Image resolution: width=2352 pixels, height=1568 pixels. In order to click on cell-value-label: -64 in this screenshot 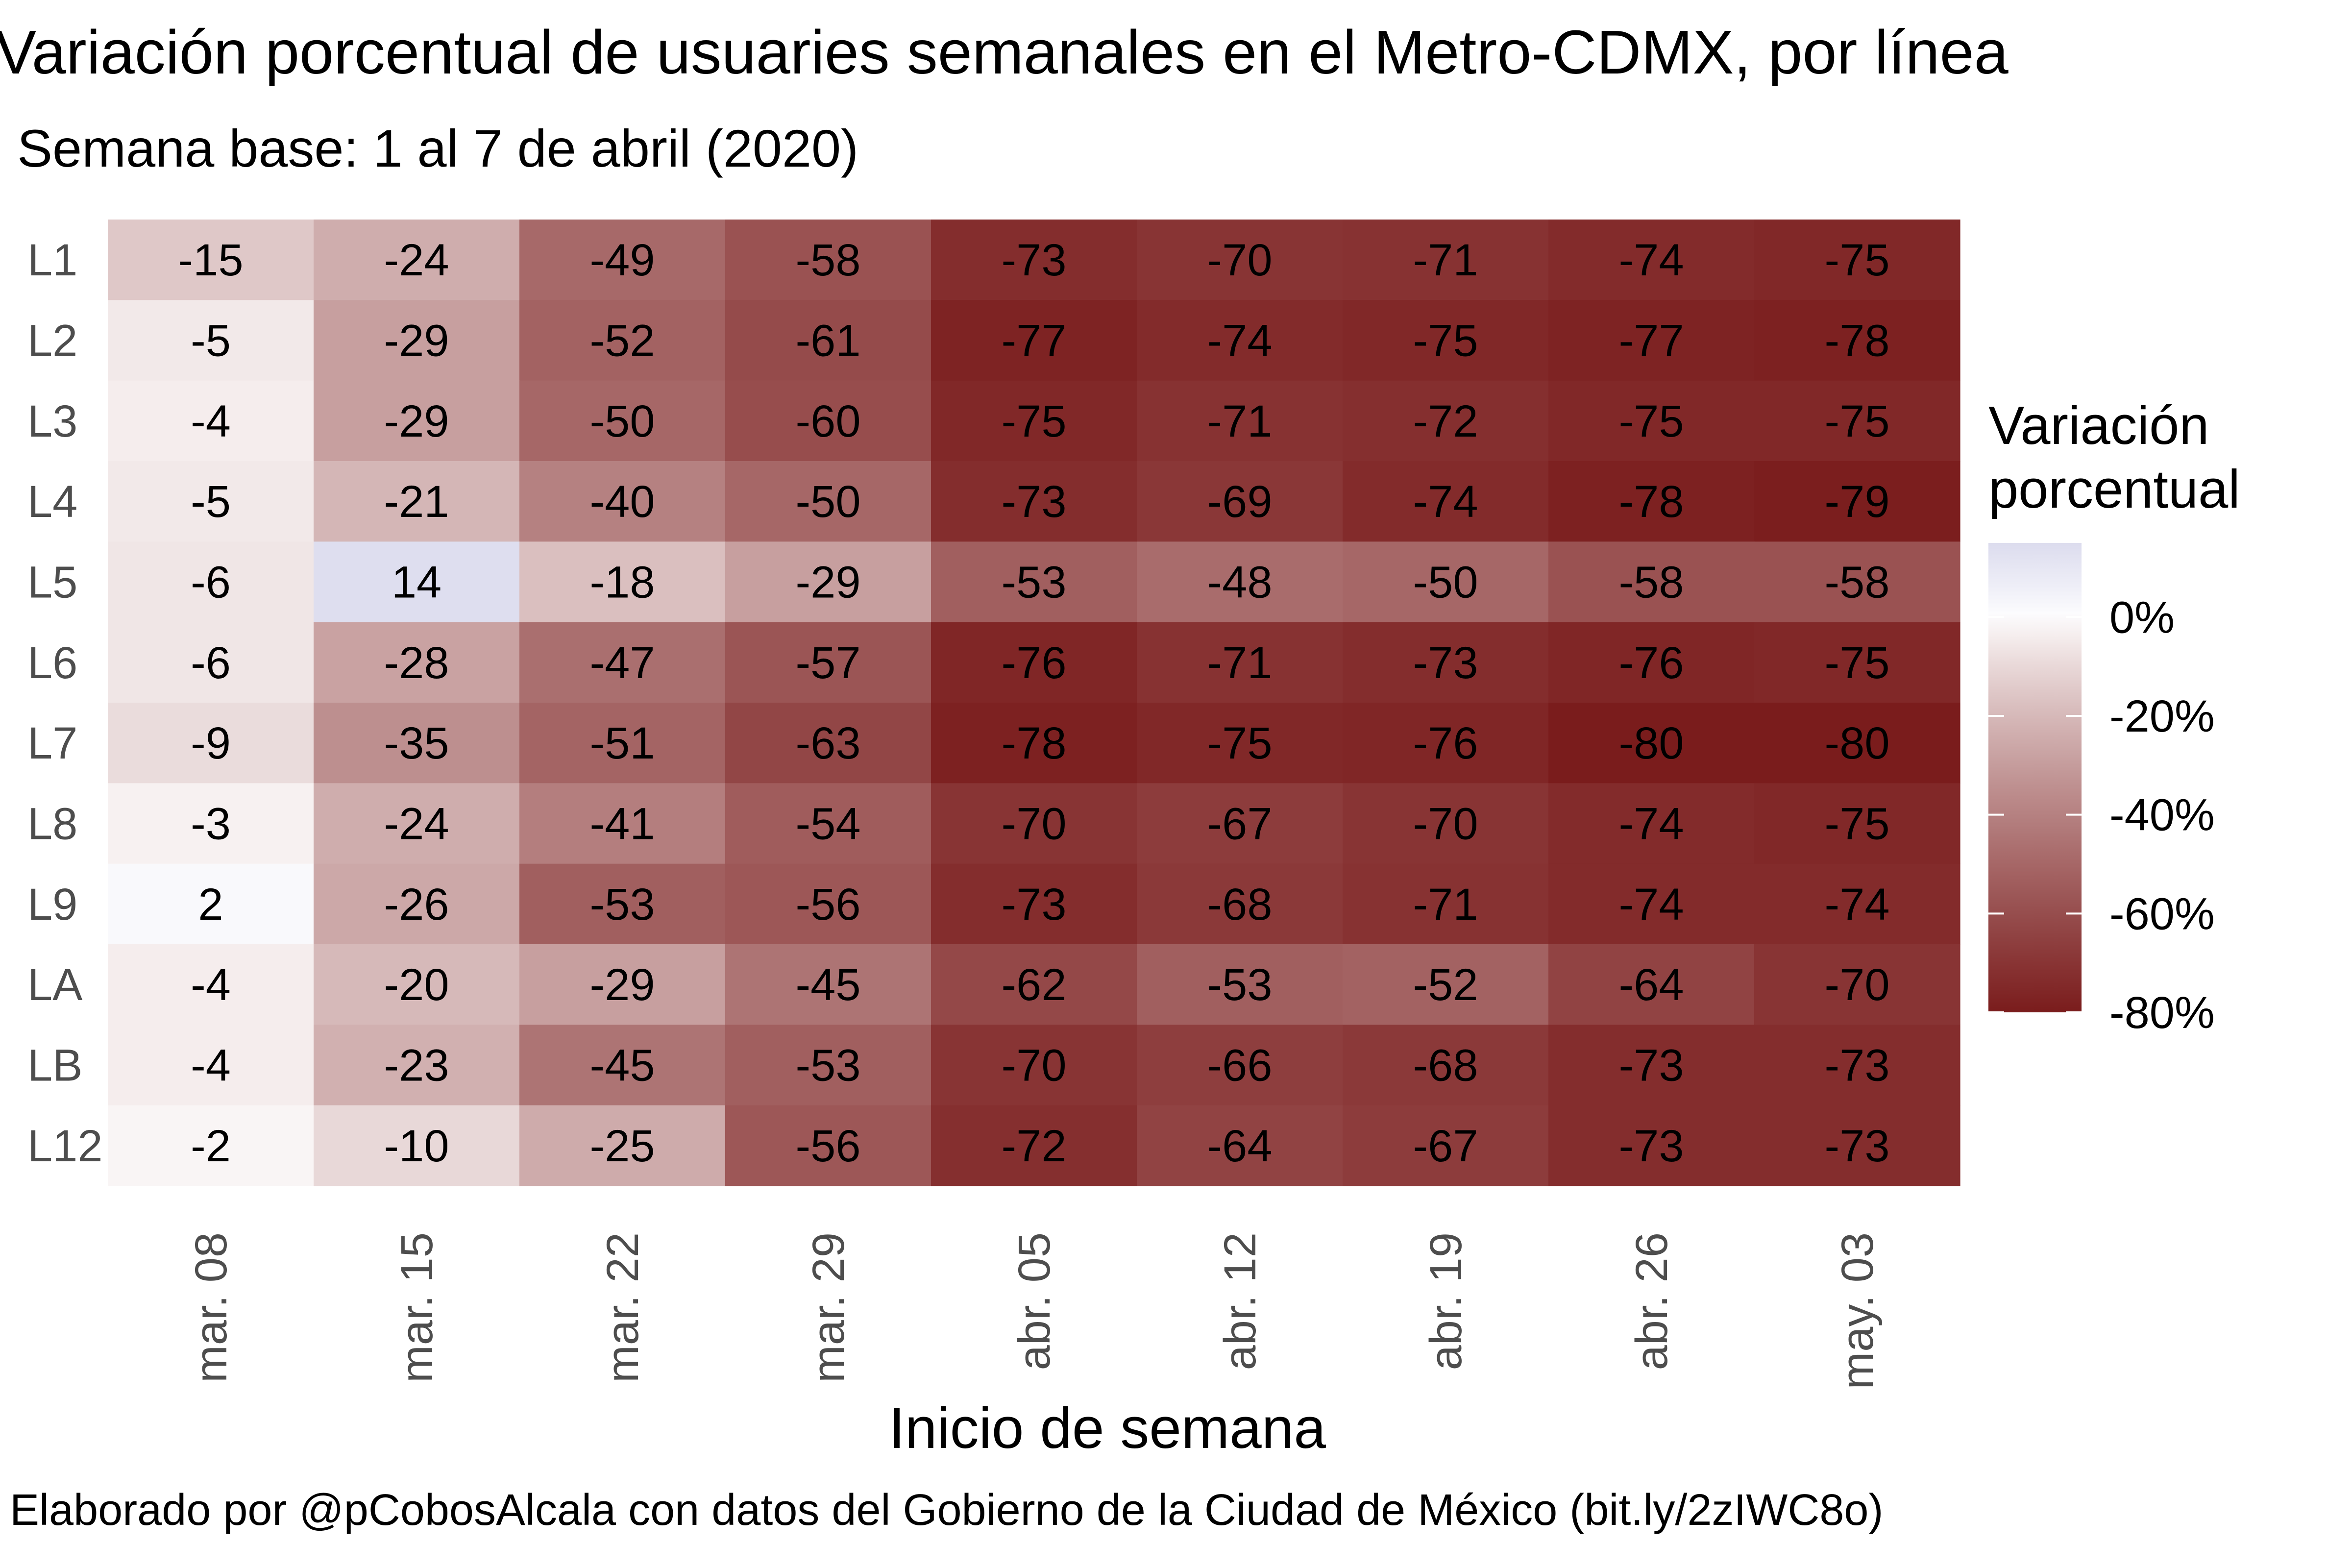, I will do `click(1240, 1146)`.